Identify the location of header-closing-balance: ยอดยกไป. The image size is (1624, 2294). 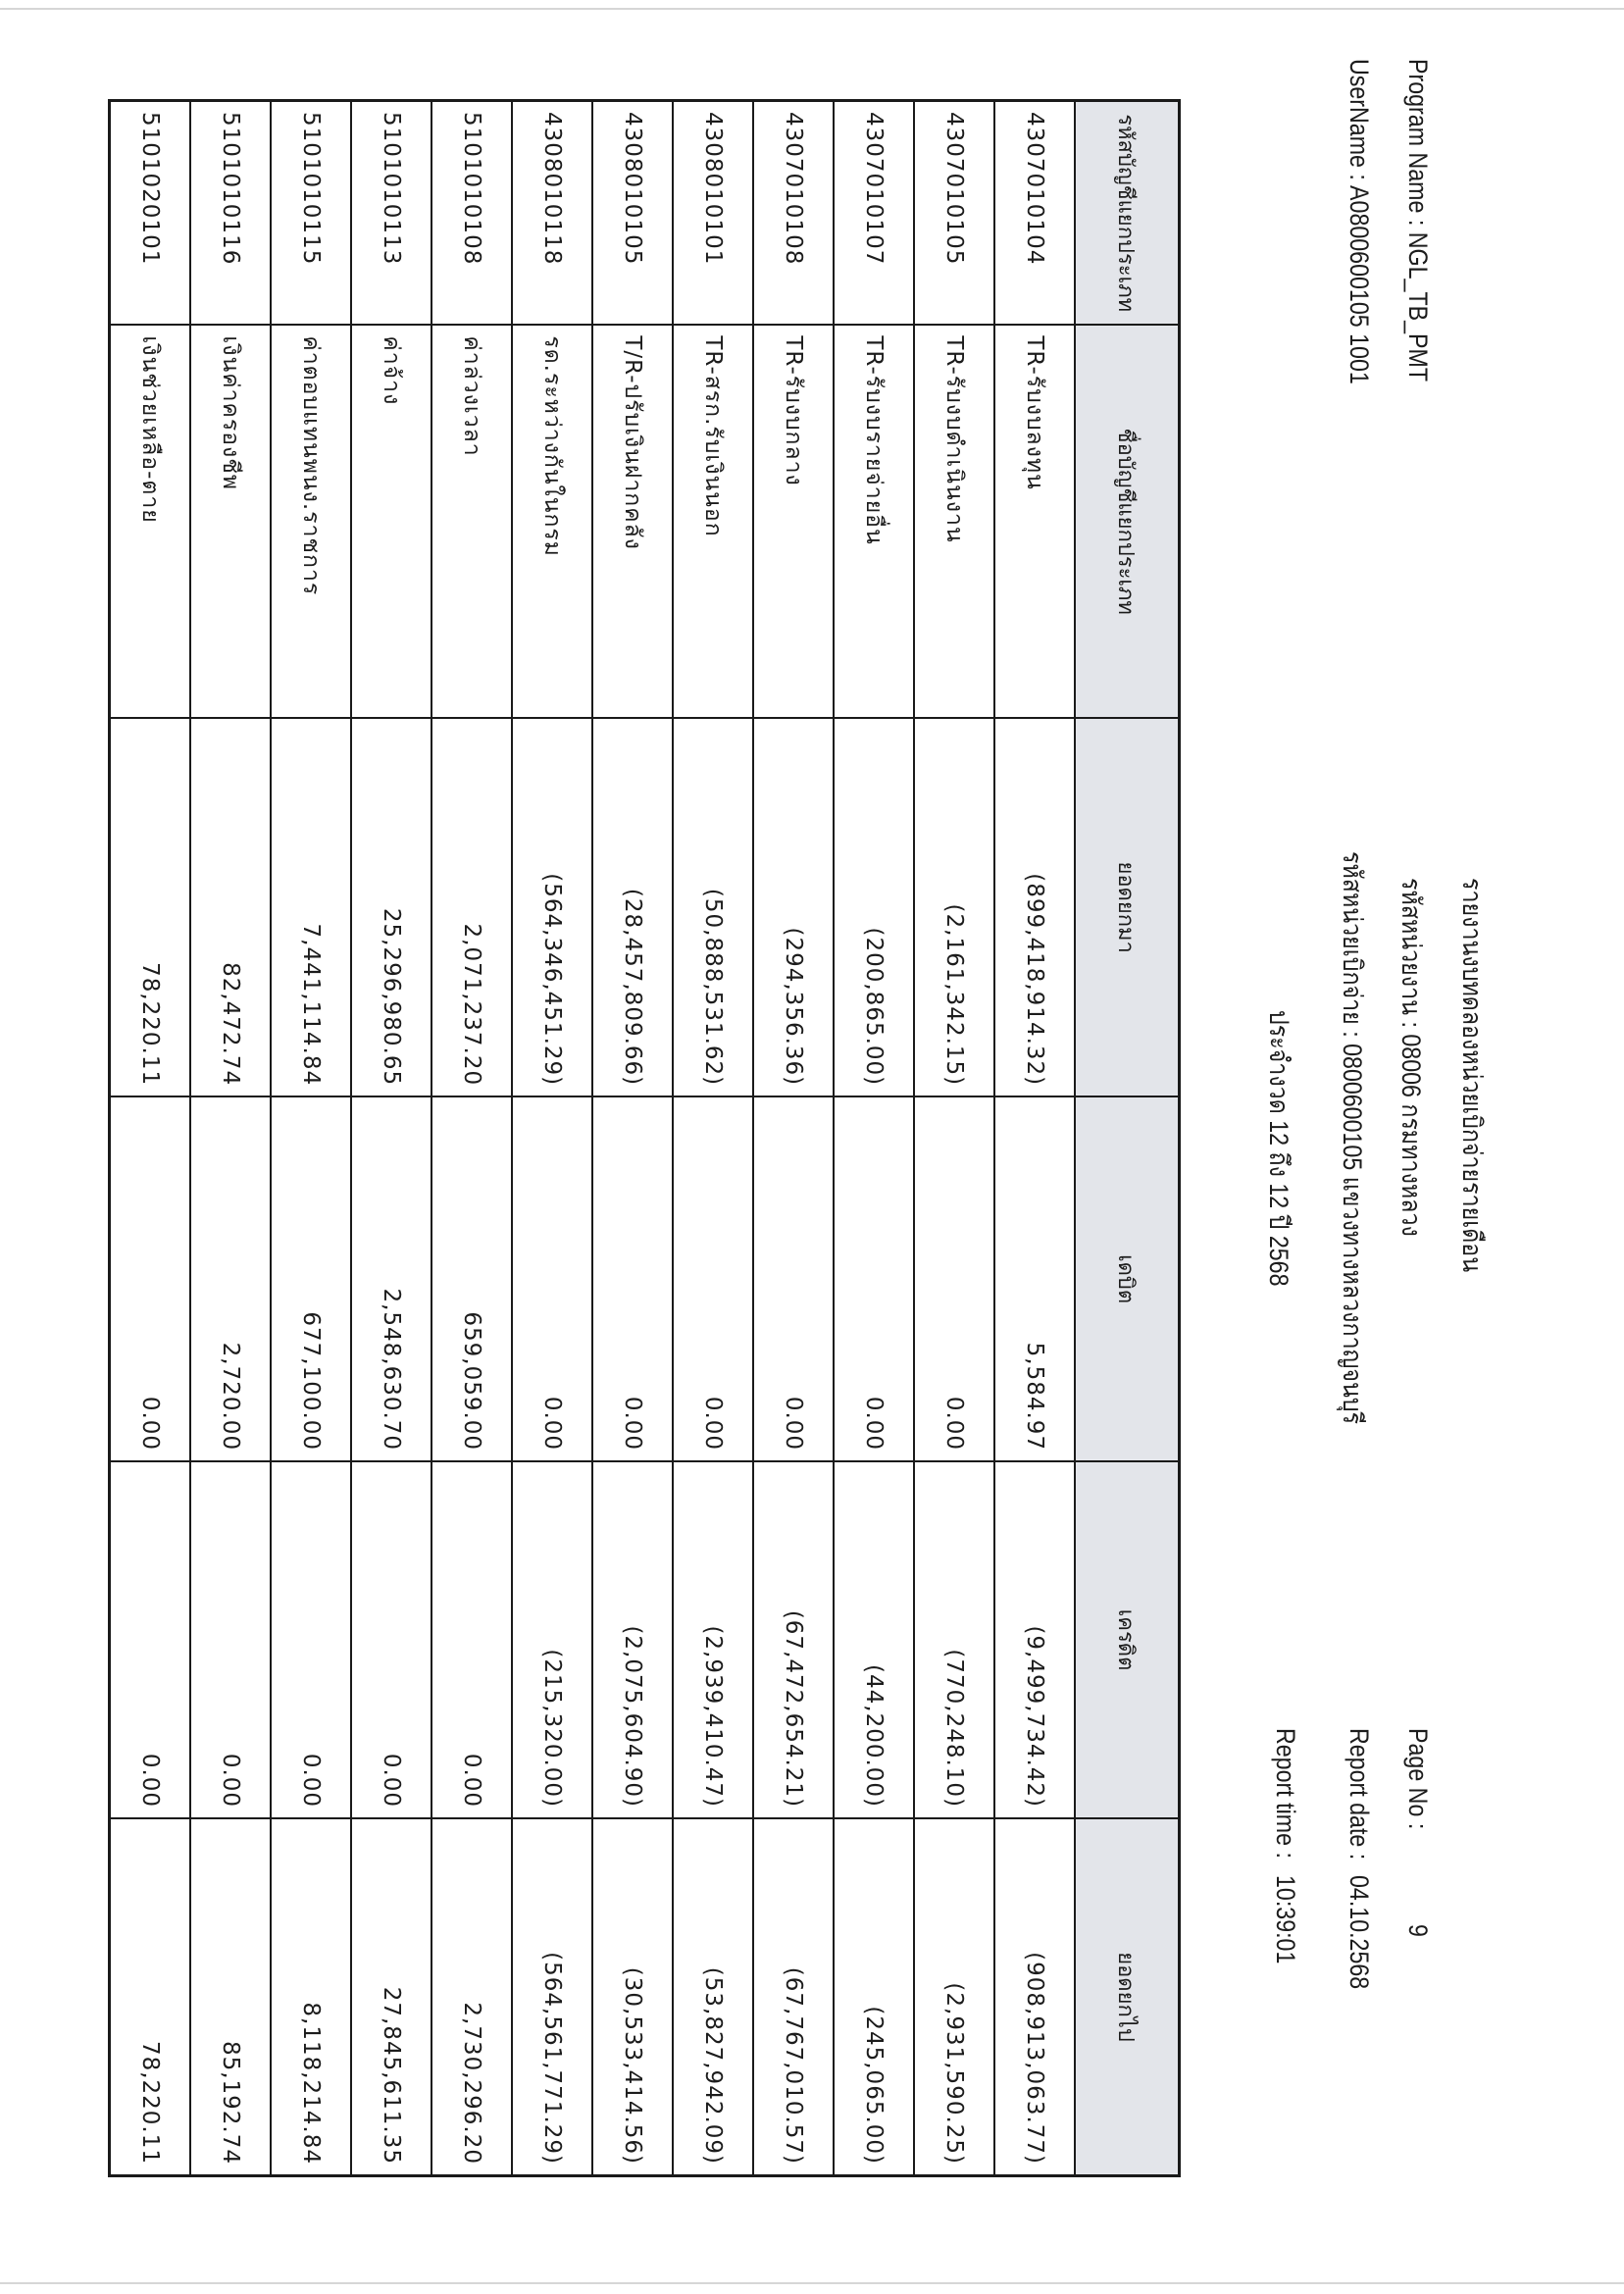
(1127, 1996).